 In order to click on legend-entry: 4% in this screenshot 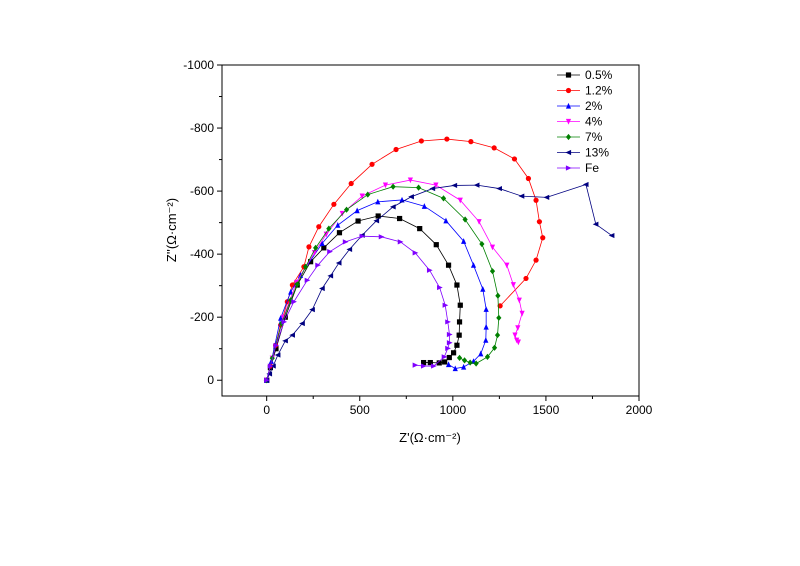, I will do `click(580, 122)`.